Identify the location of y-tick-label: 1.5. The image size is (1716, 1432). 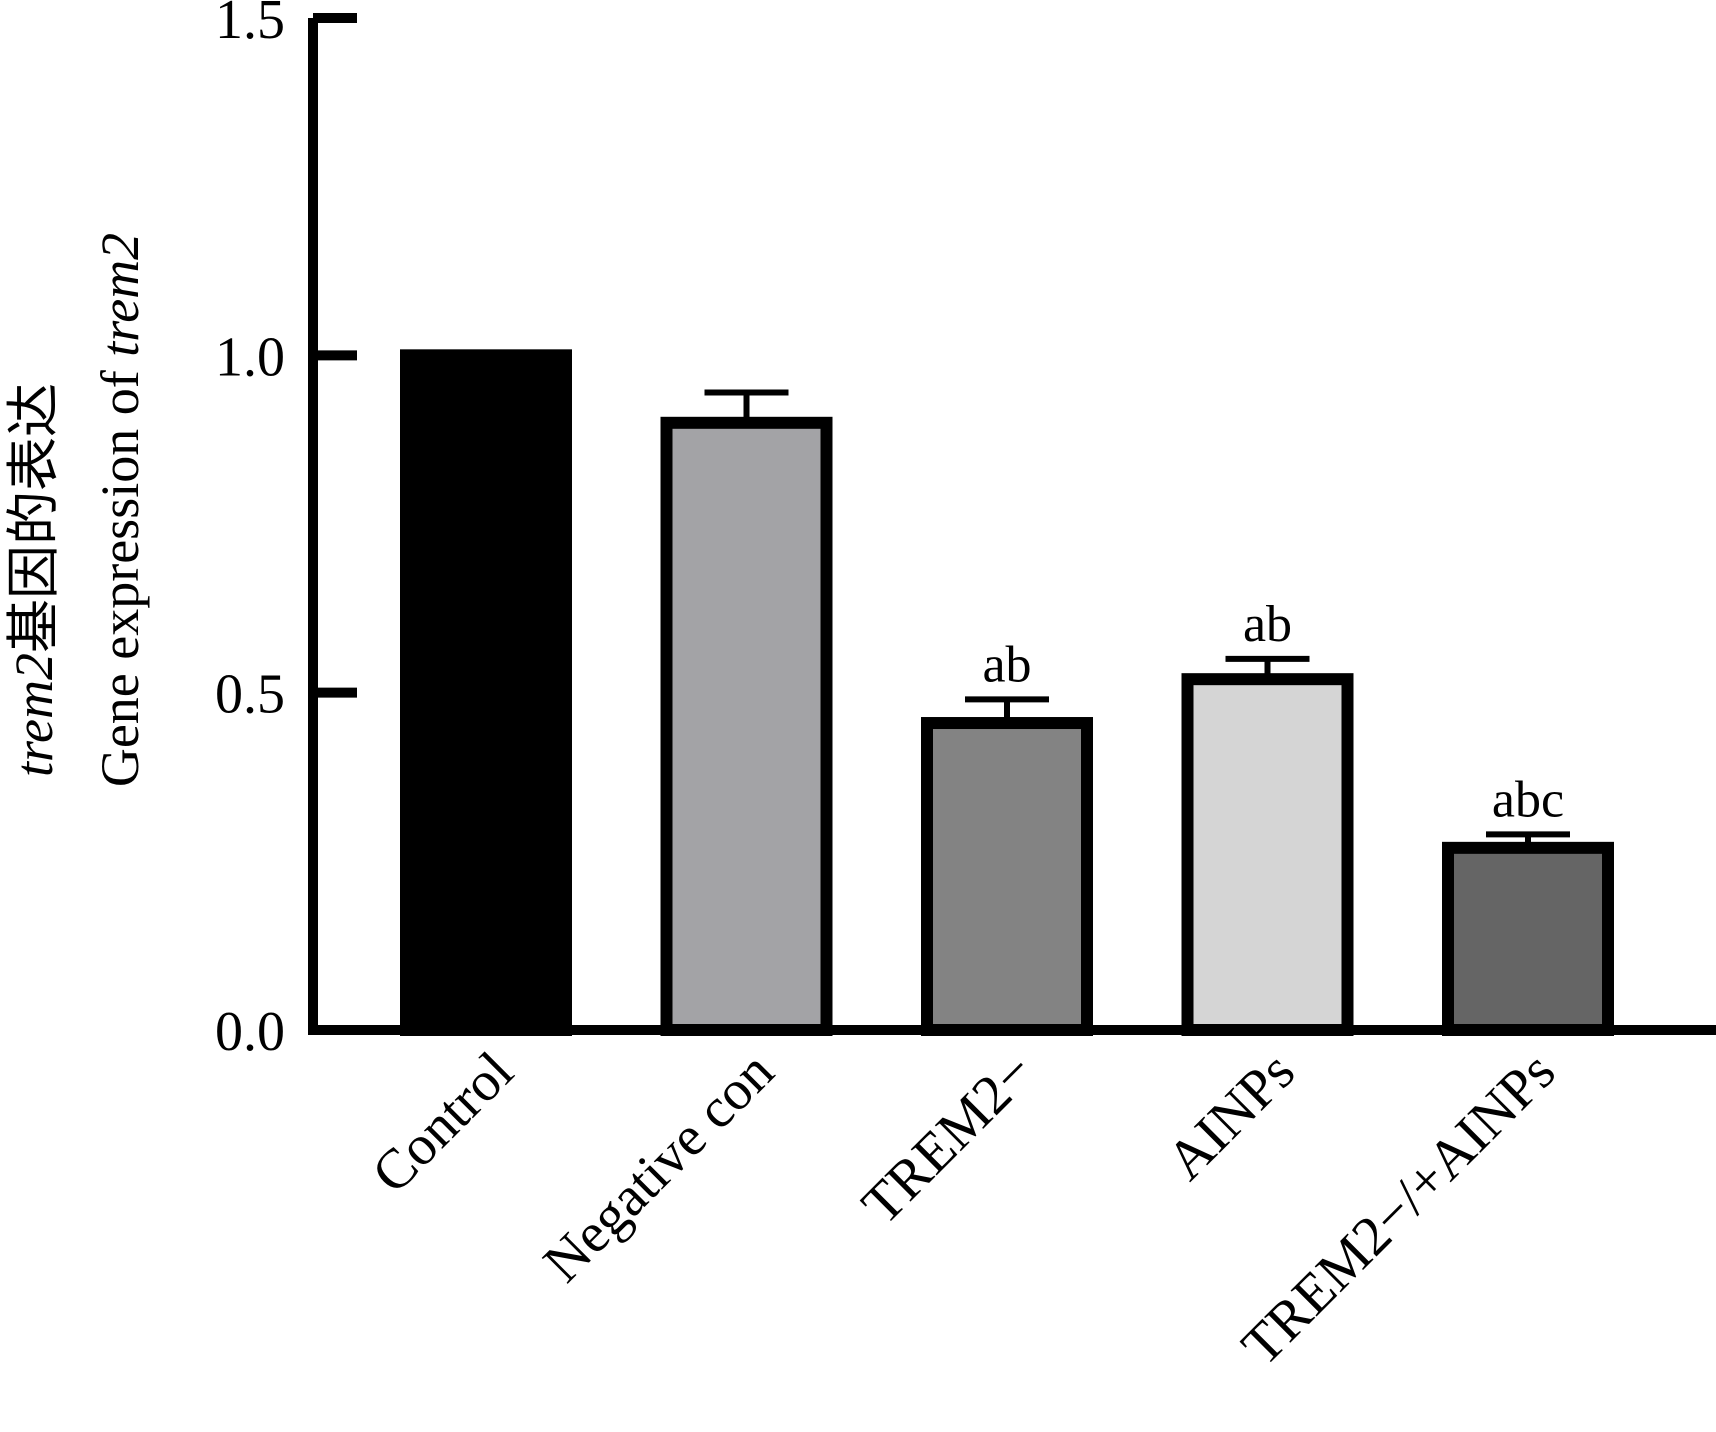
(250, 25).